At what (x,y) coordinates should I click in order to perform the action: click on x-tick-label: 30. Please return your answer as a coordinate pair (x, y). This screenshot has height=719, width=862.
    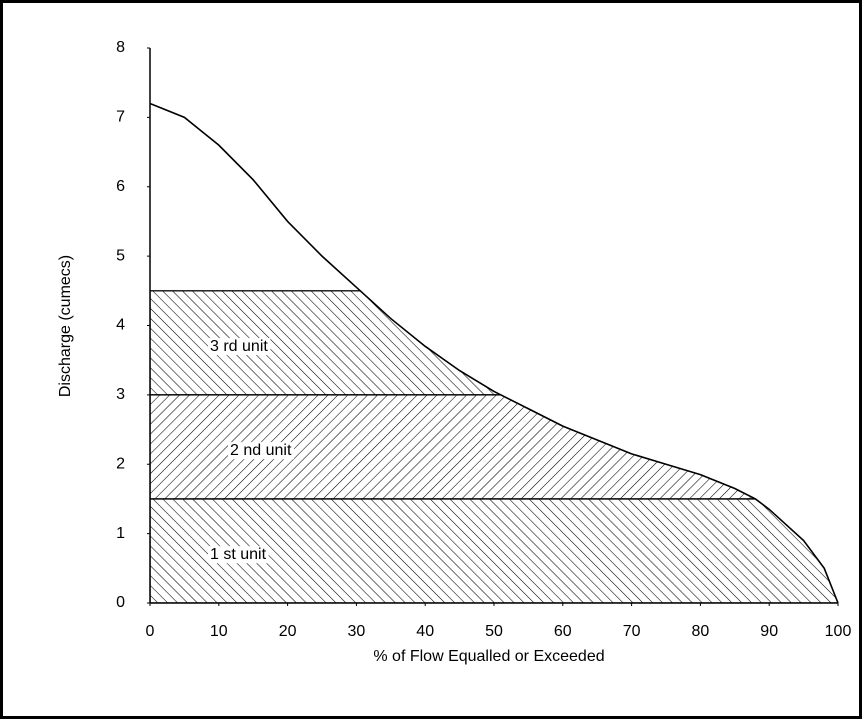
    Looking at the image, I should click on (357, 631).